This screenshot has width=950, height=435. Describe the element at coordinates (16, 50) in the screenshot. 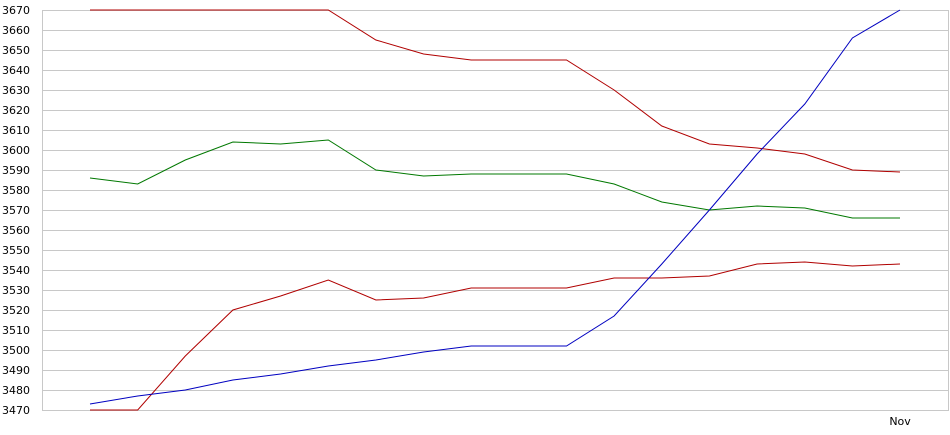

I see `y-tick-label: 3650` at that location.